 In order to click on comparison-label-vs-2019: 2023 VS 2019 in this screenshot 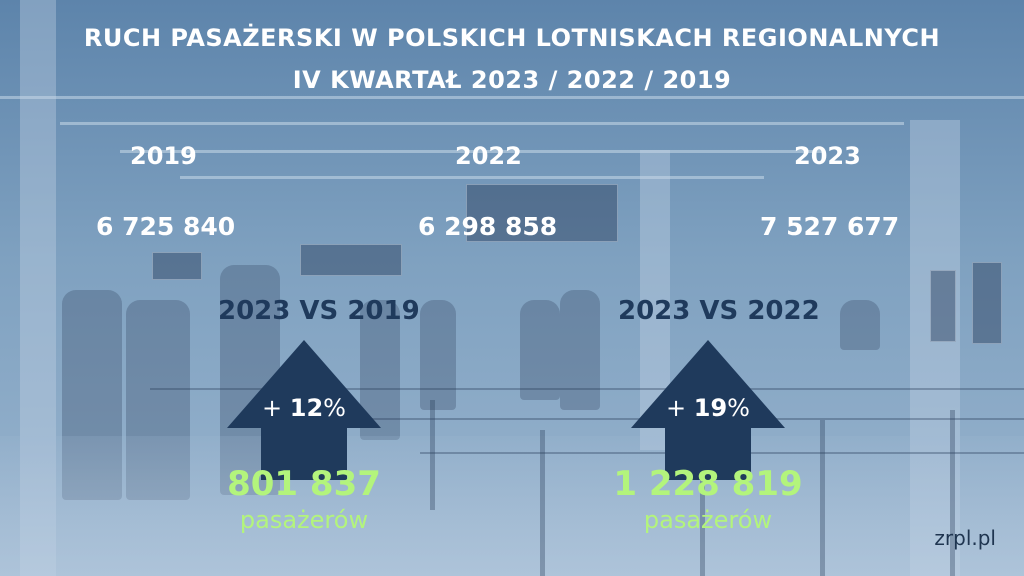, I will do `click(319, 311)`.